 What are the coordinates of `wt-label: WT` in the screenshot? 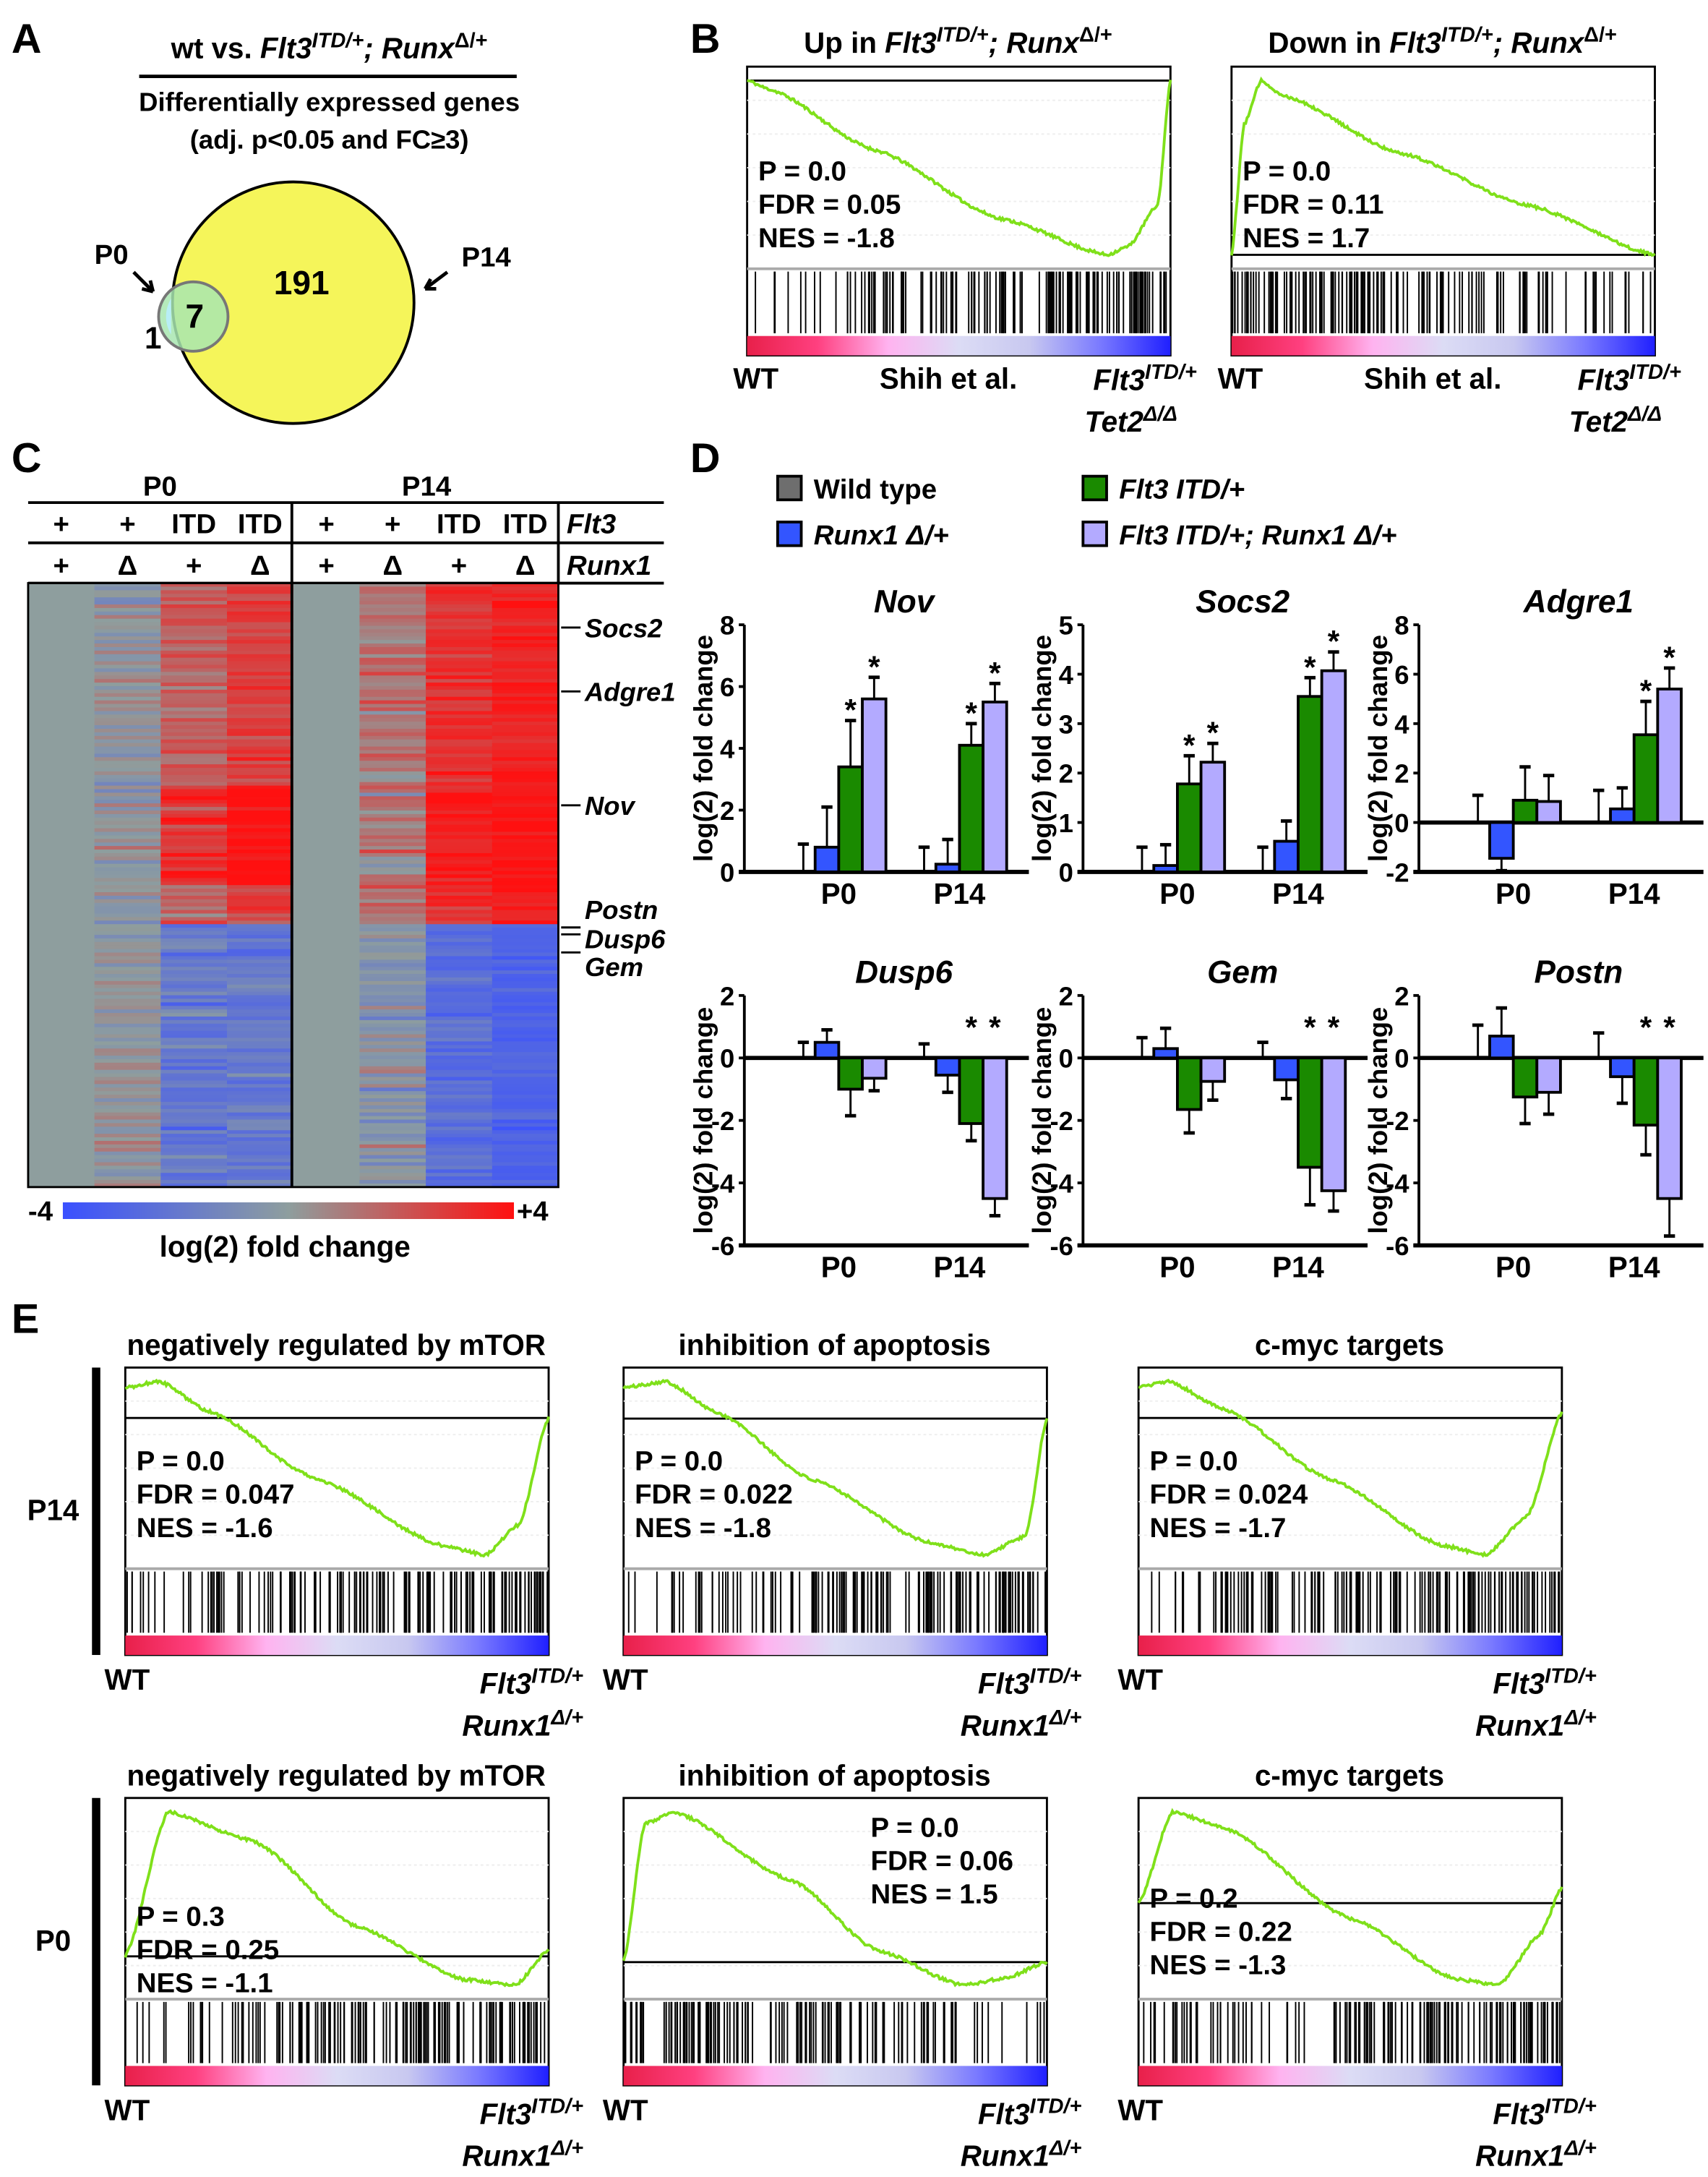 It's located at (625, 2109).